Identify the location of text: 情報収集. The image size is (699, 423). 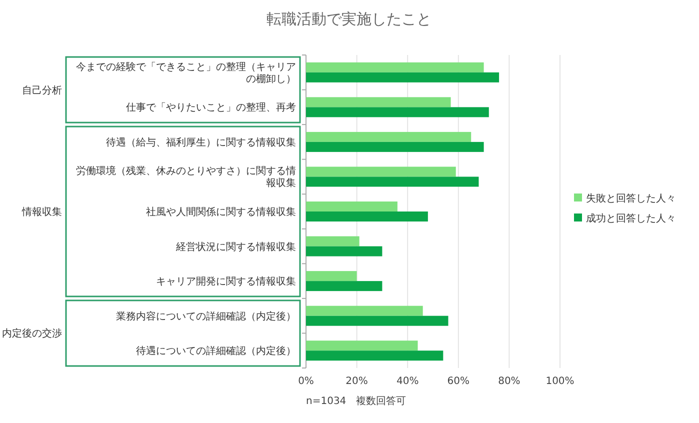
(41, 212).